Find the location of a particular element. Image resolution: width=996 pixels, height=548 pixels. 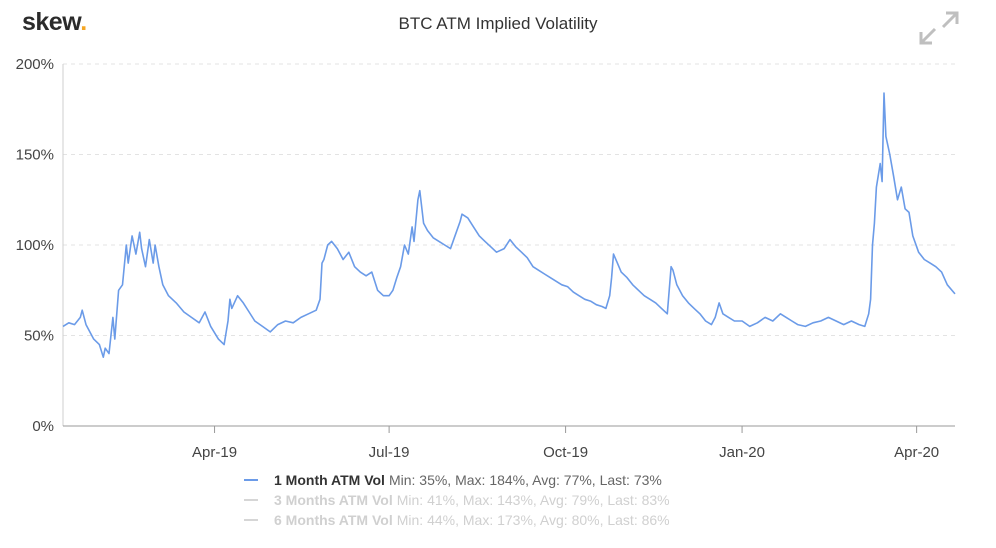

y-tick-label: 150% is located at coordinates (35, 155).